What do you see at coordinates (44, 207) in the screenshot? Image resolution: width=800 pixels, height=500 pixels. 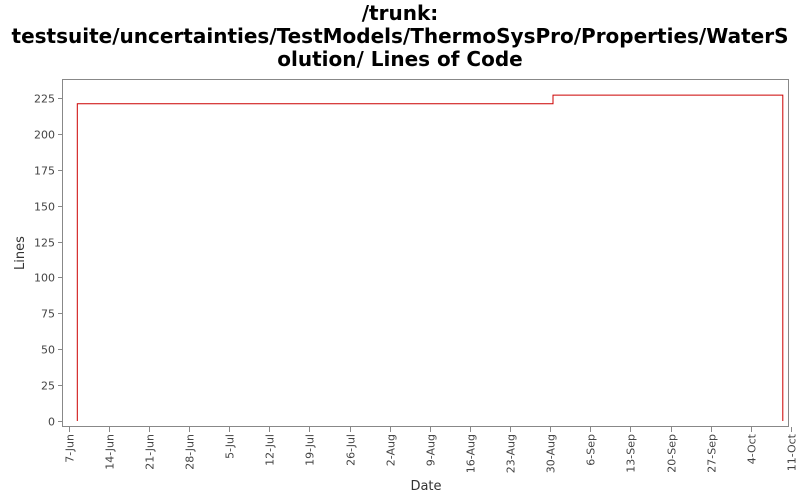 I see `y-tick-label: 150` at bounding box center [44, 207].